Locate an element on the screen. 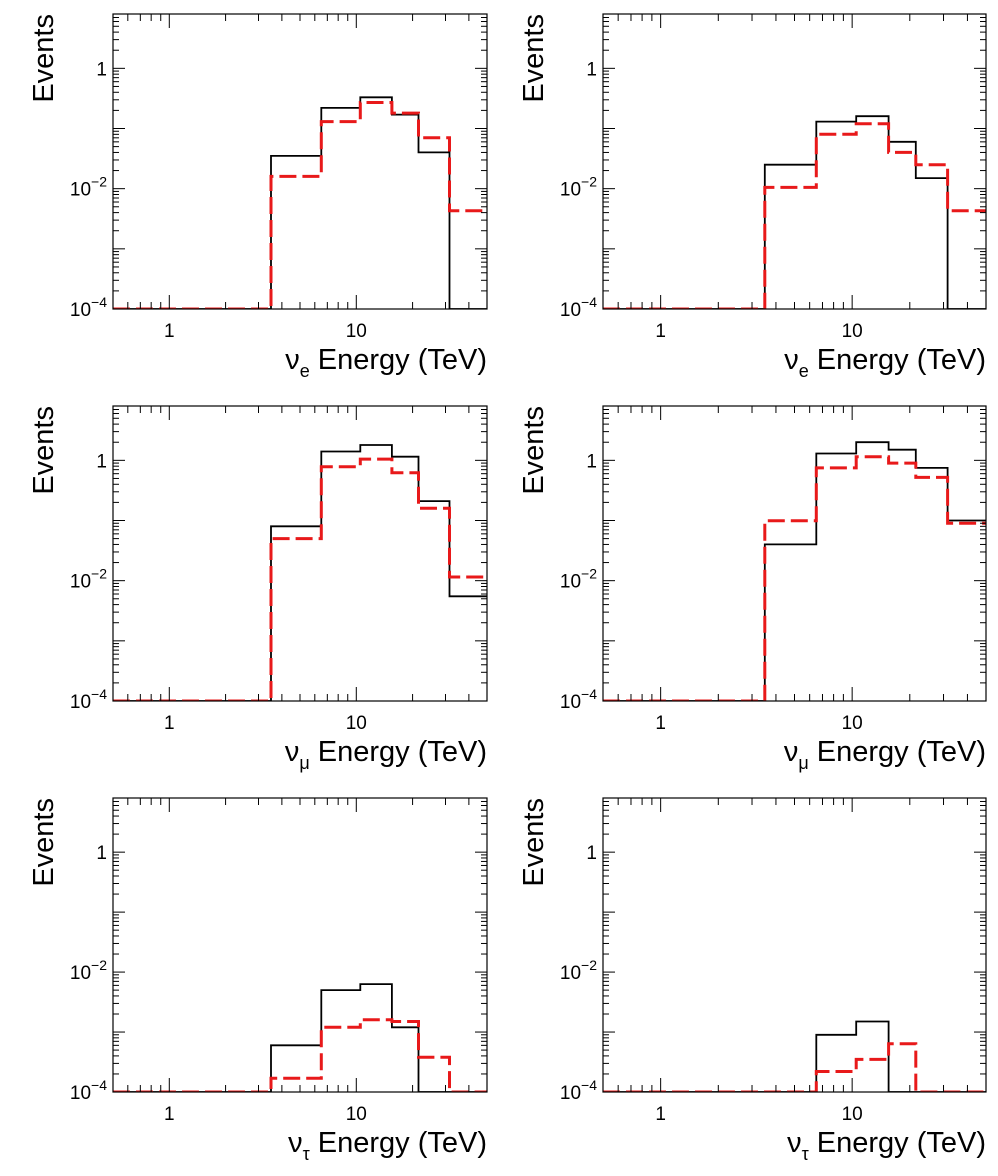  histogram-panel-2: 1 10 10⁻⁴ 10⁻² 1 Events νe Energy (TeV) is located at coordinates (752, 197).